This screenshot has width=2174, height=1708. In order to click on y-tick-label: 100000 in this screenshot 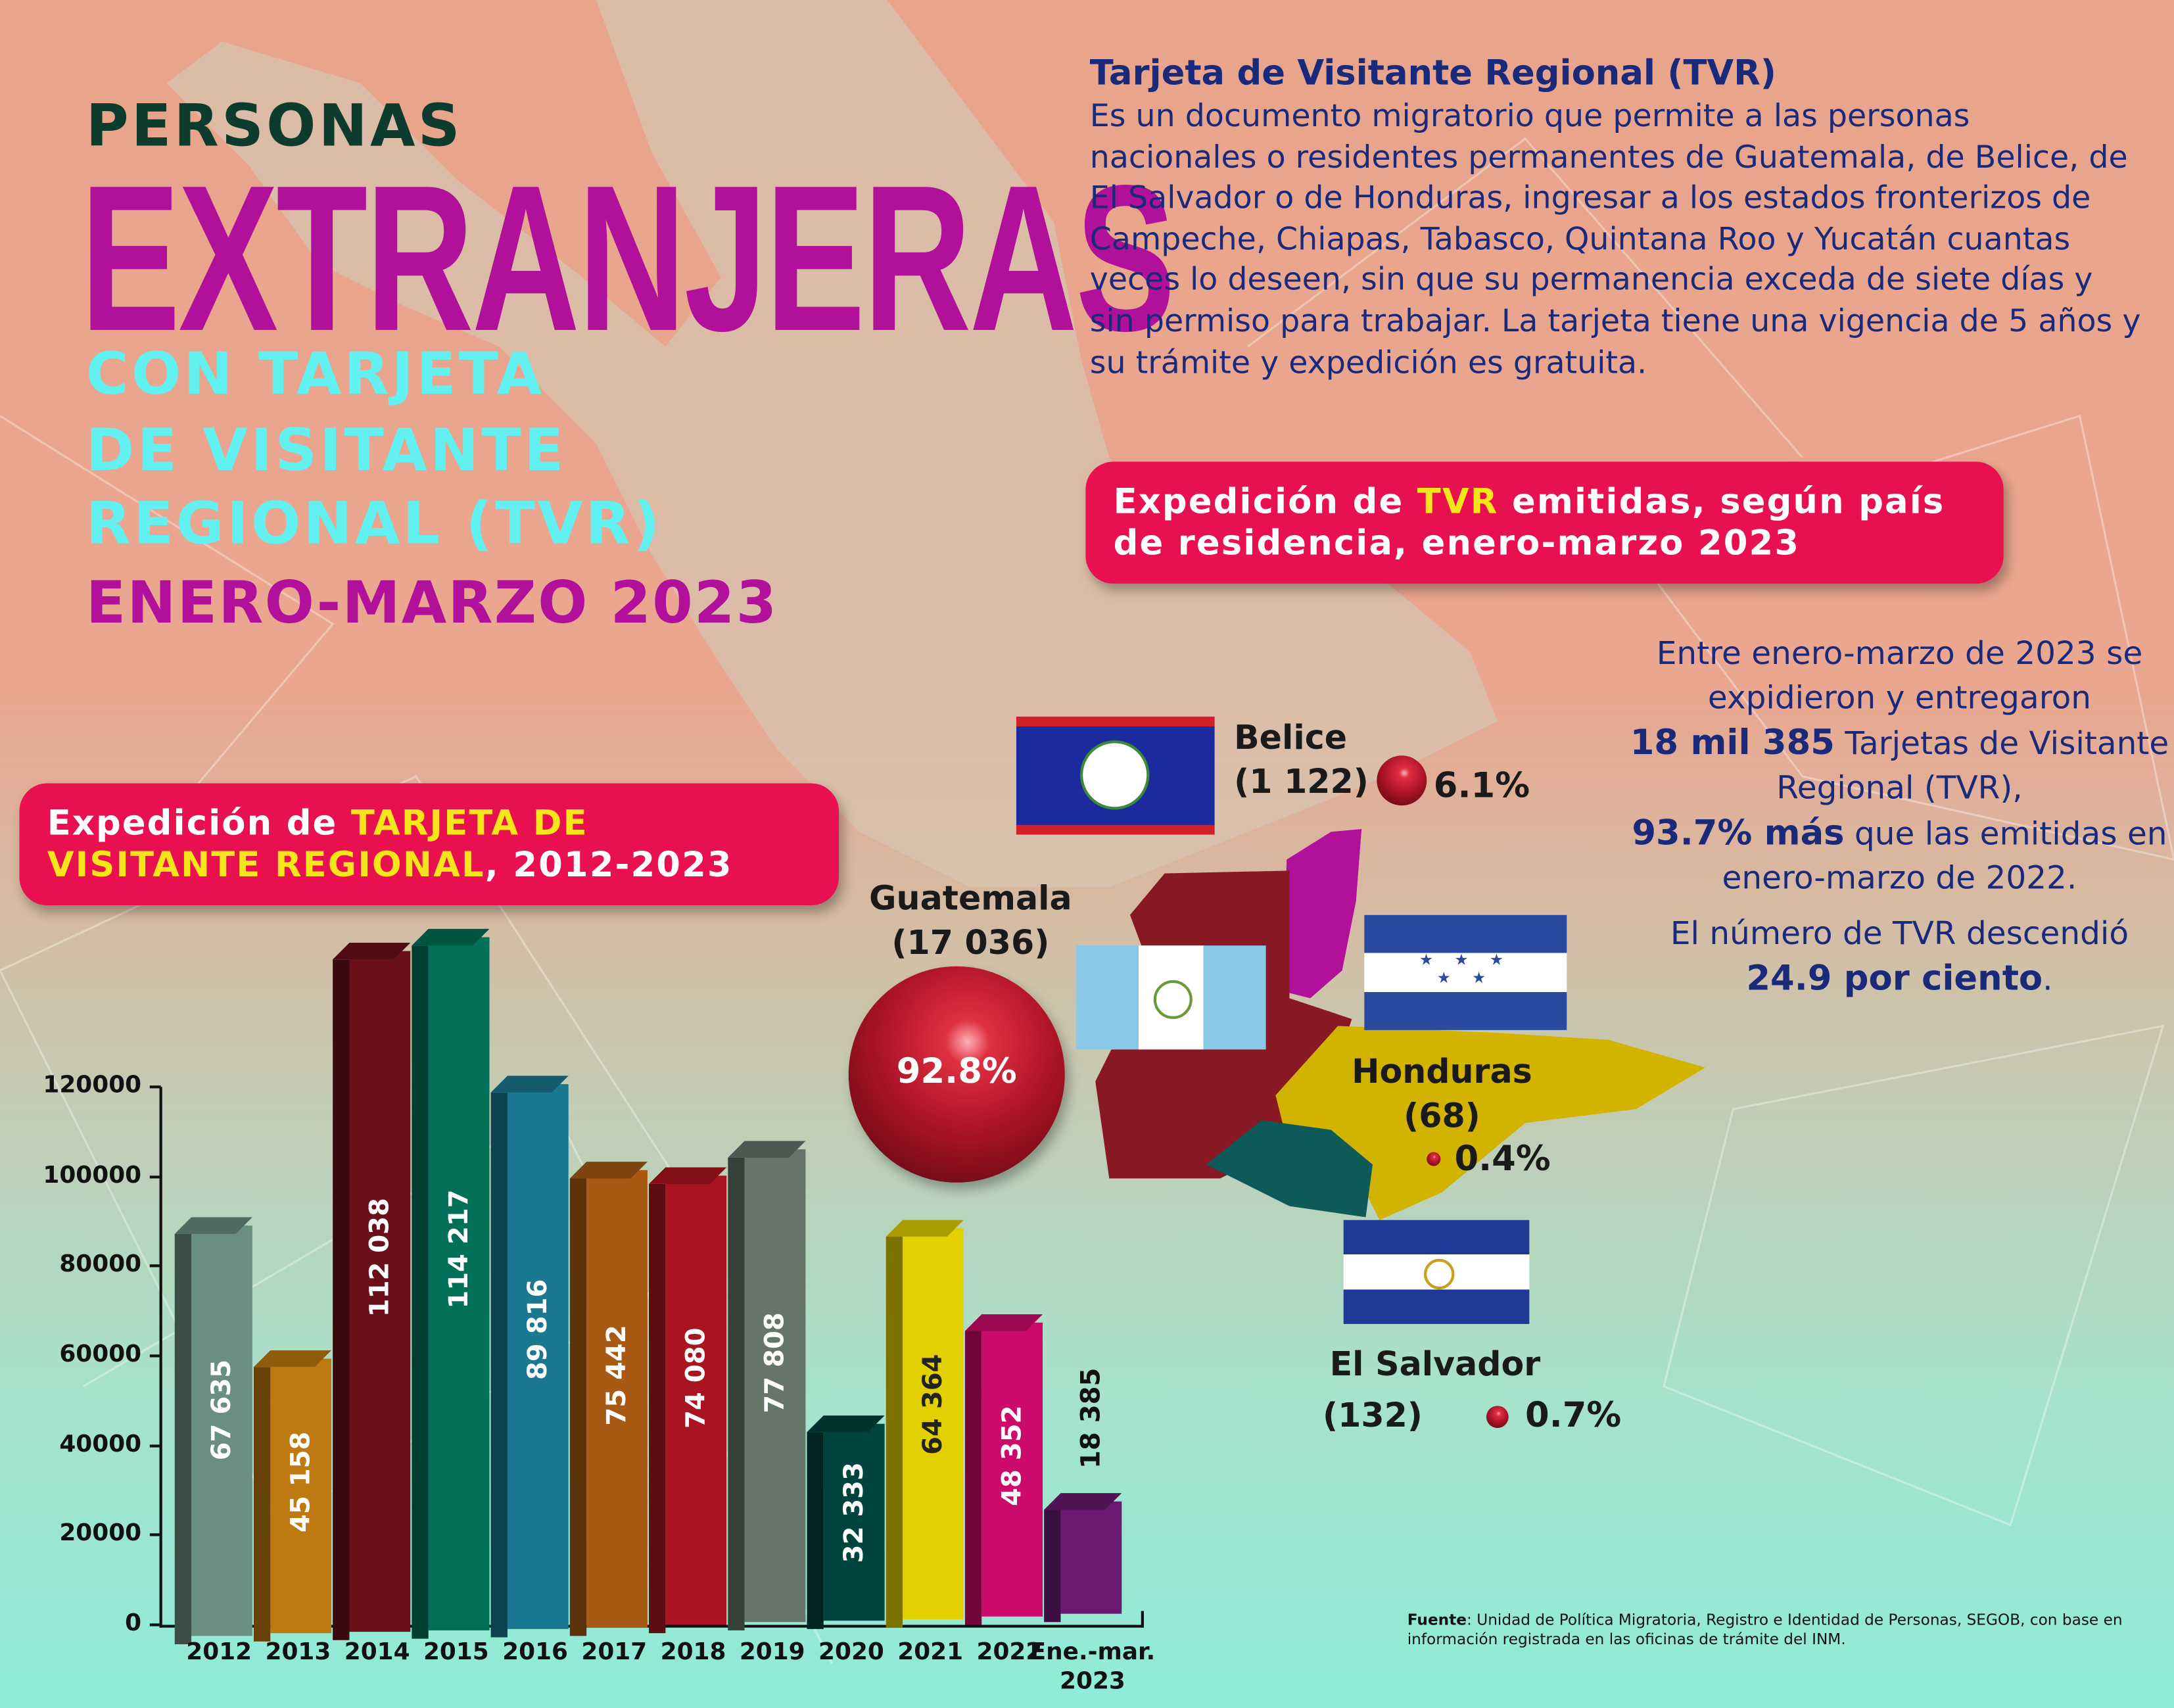, I will do `click(92, 1175)`.